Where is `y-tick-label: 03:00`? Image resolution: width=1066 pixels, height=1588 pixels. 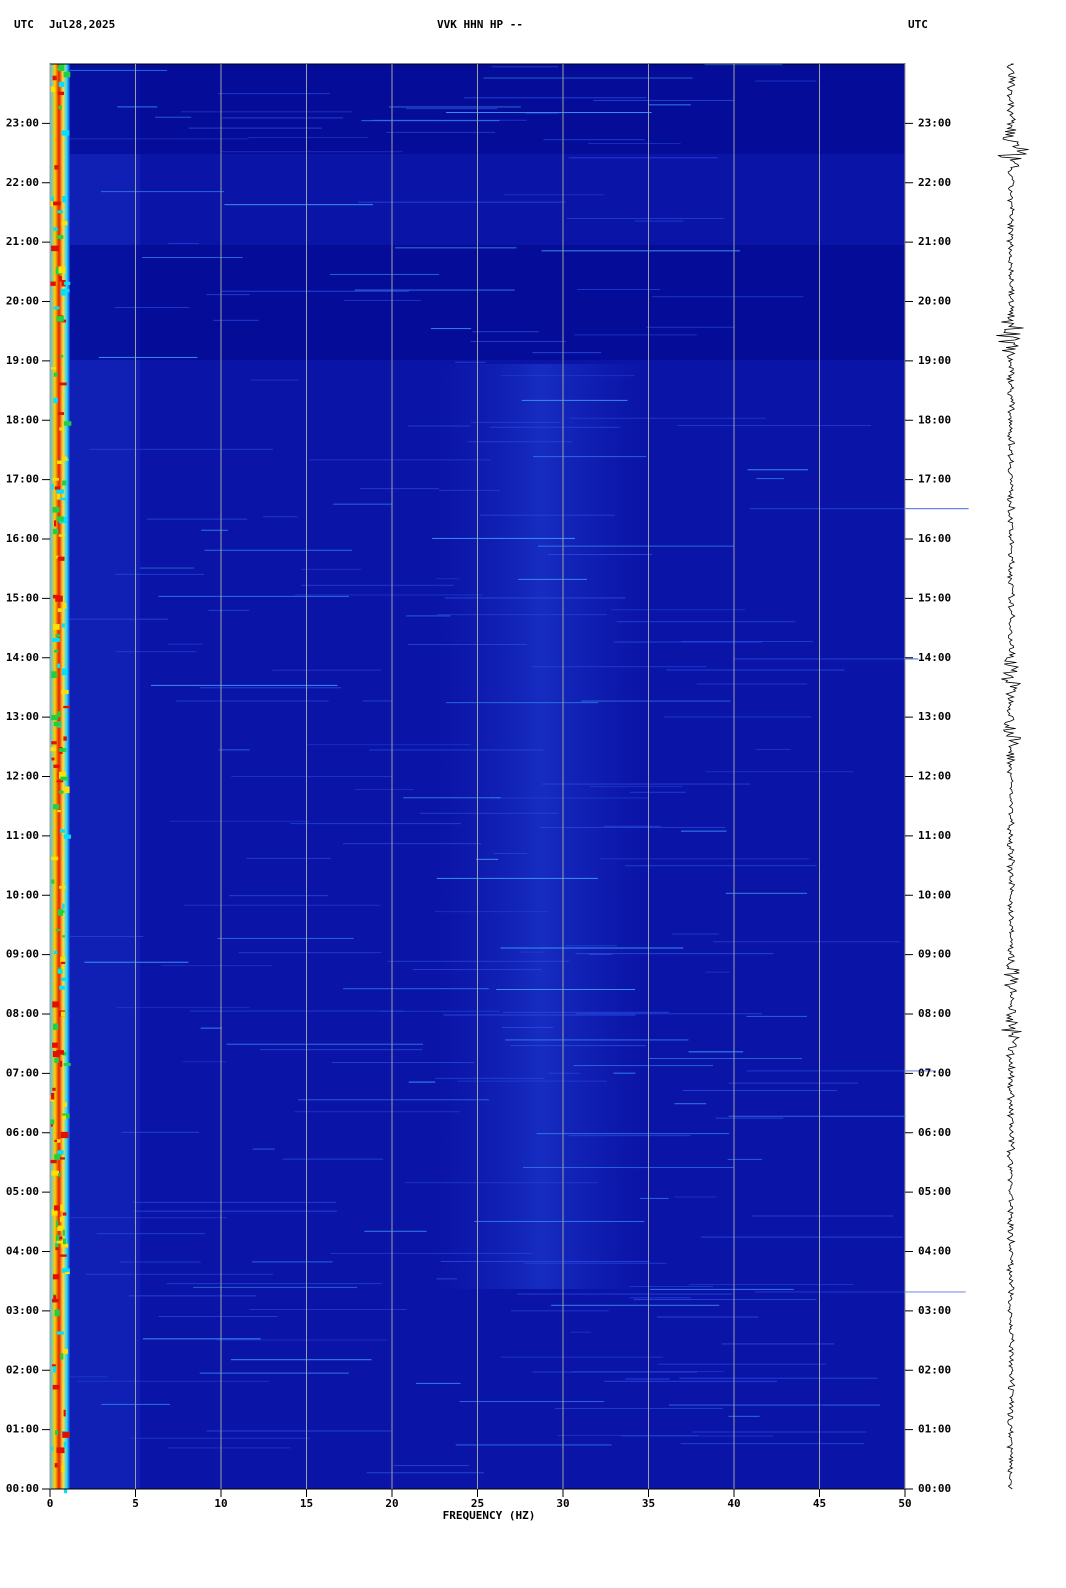
y-tick-label: 03:00 is located at coordinates (934, 1310).